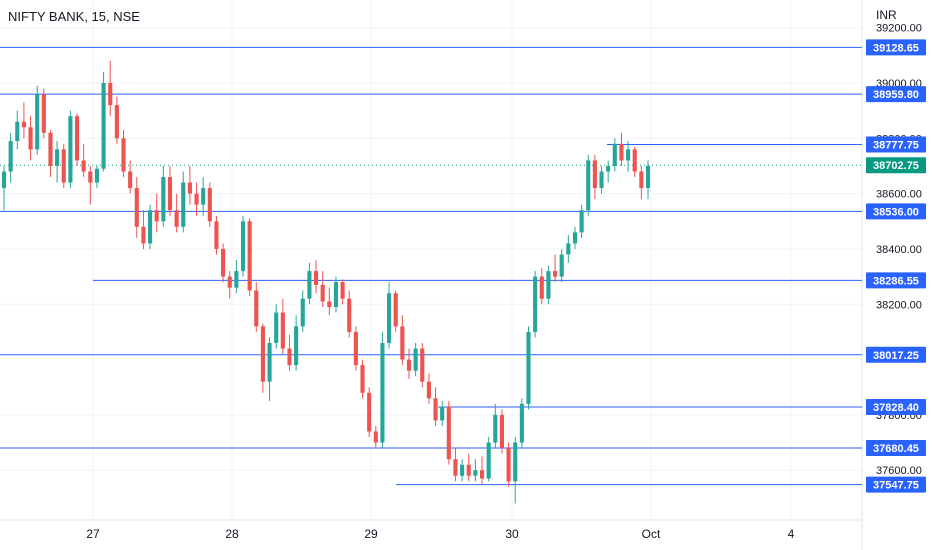 This screenshot has height=550, width=932. I want to click on last-price-tag, so click(896, 165).